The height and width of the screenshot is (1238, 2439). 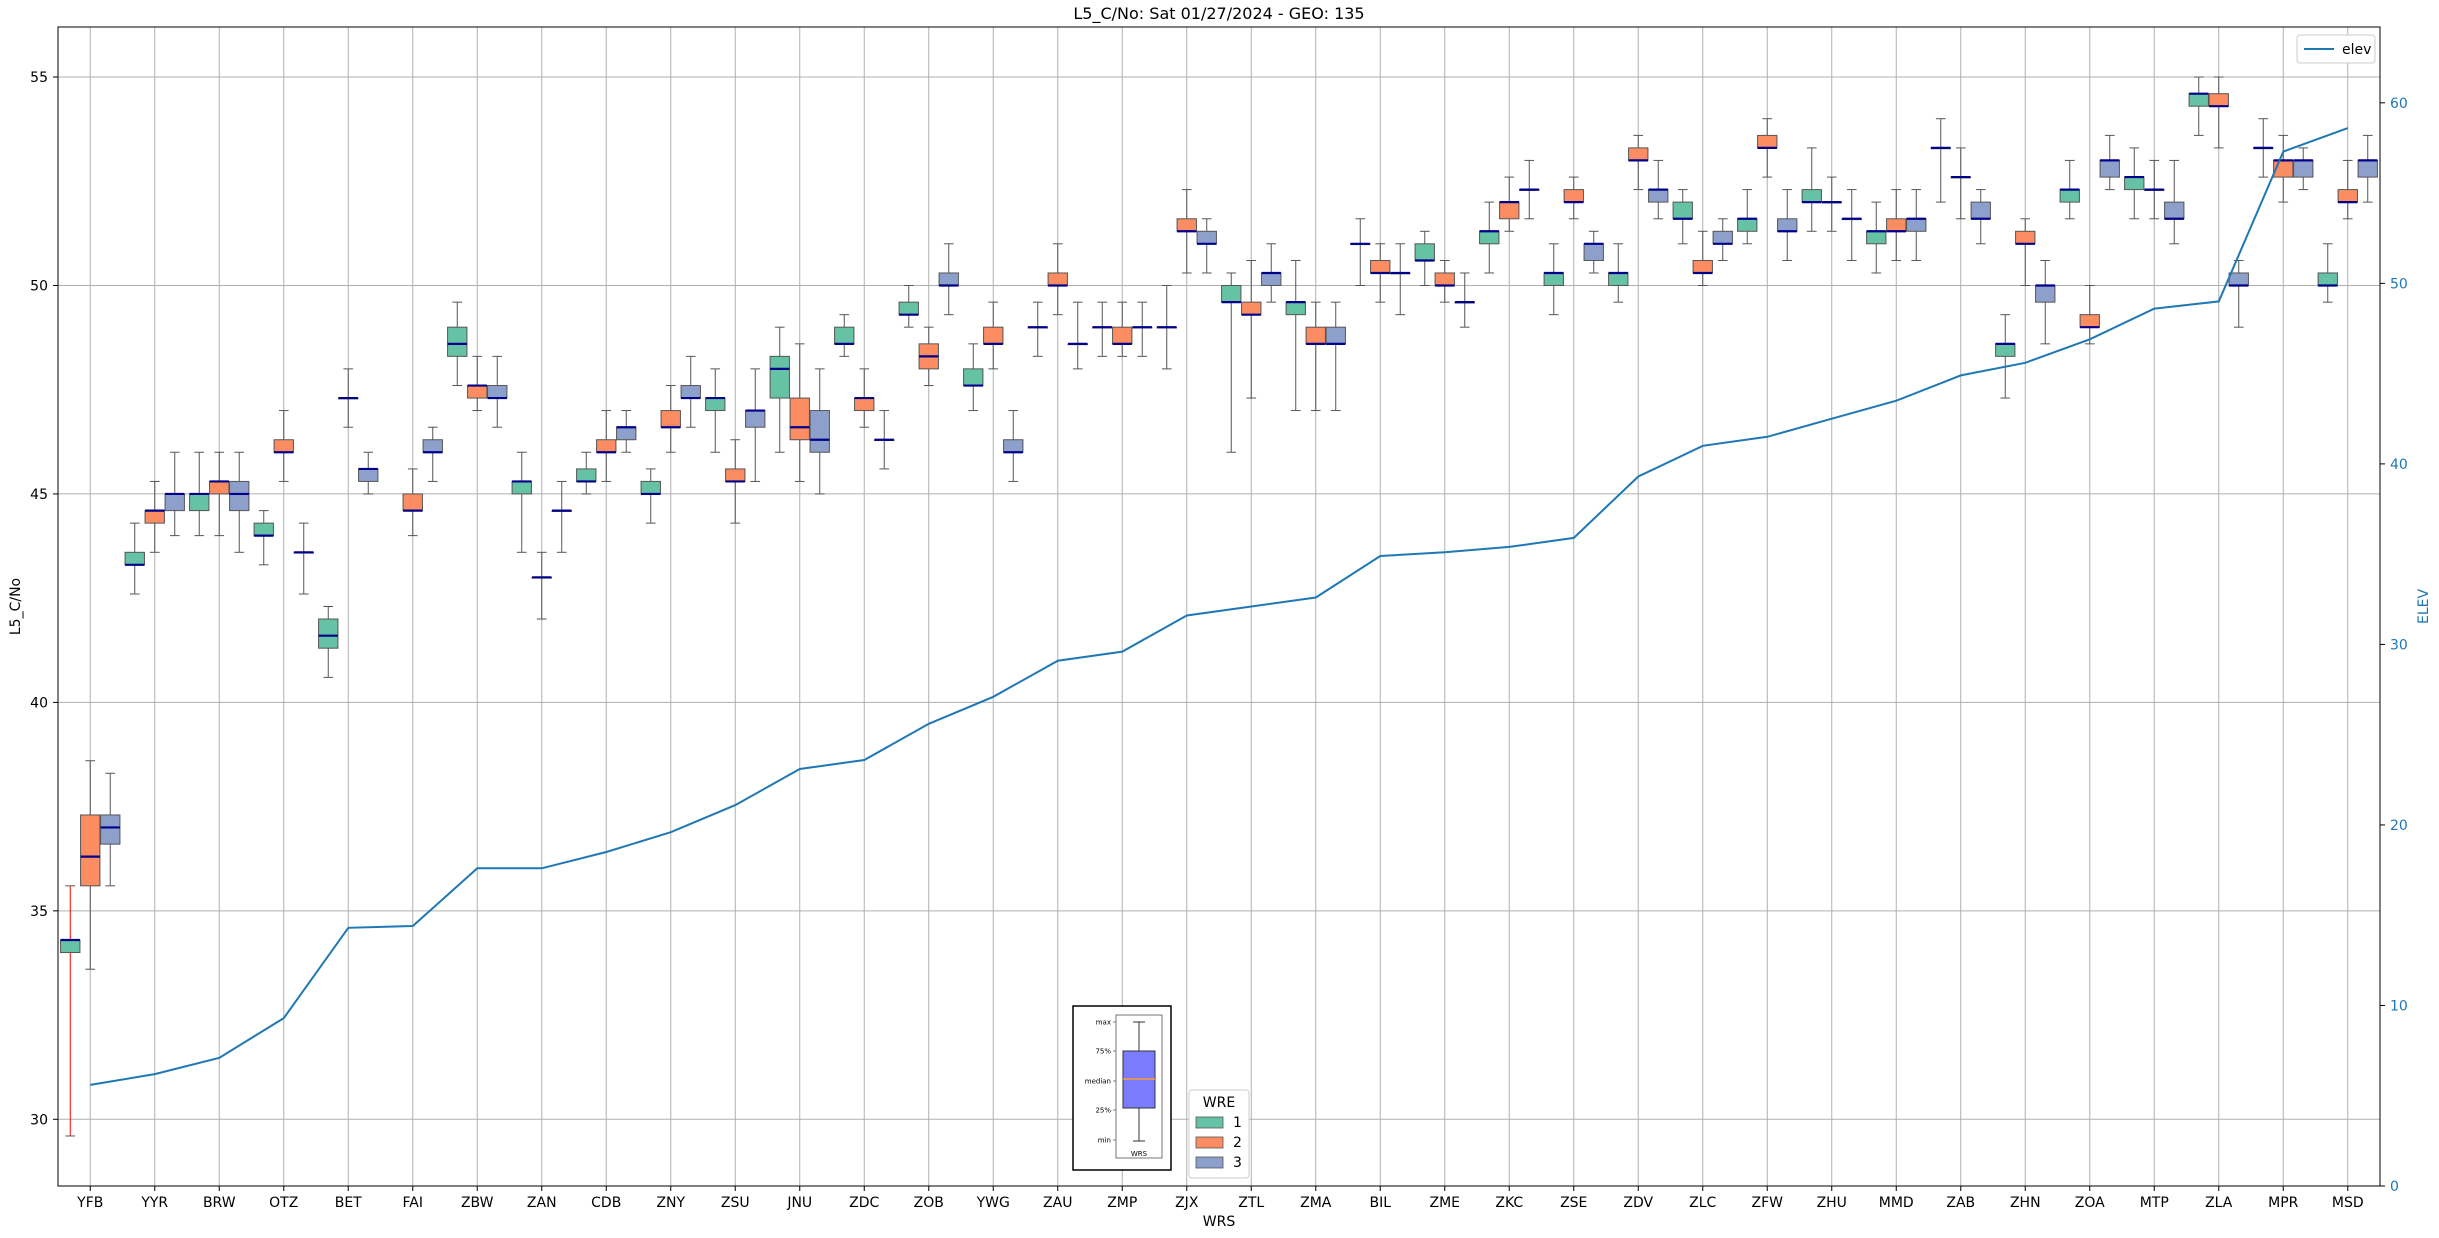 I want to click on x-tick-label-brw: BRW, so click(x=219, y=1203).